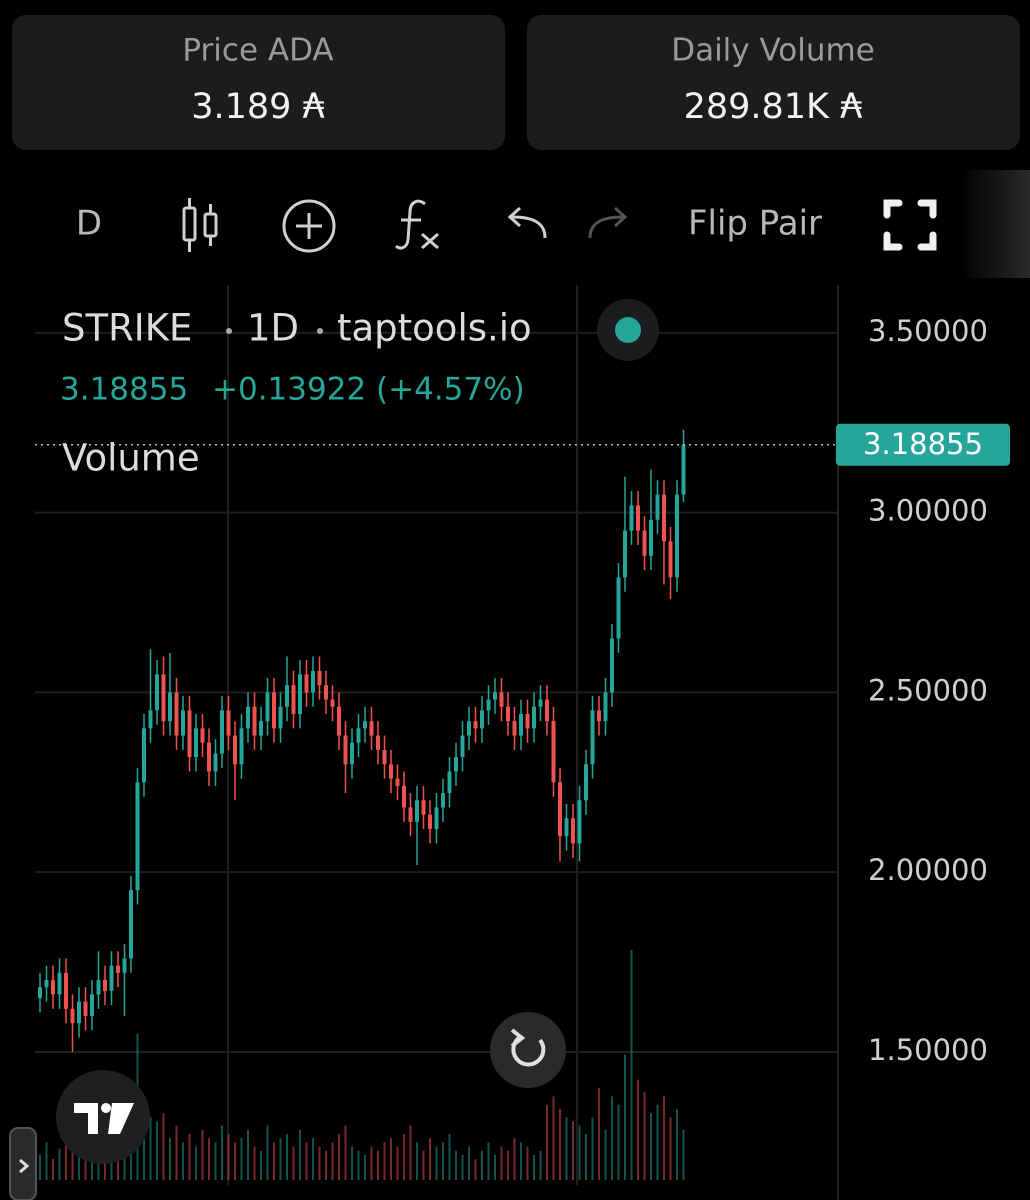 This screenshot has width=1030, height=1200. What do you see at coordinates (995, 224) in the screenshot?
I see `toolbar-fade` at bounding box center [995, 224].